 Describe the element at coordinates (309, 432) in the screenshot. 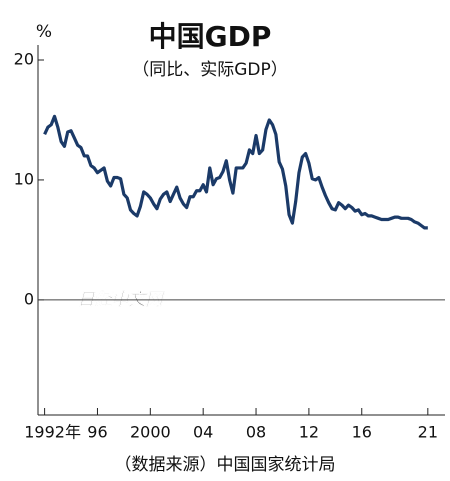

I see `x-tick-label: 12` at that location.